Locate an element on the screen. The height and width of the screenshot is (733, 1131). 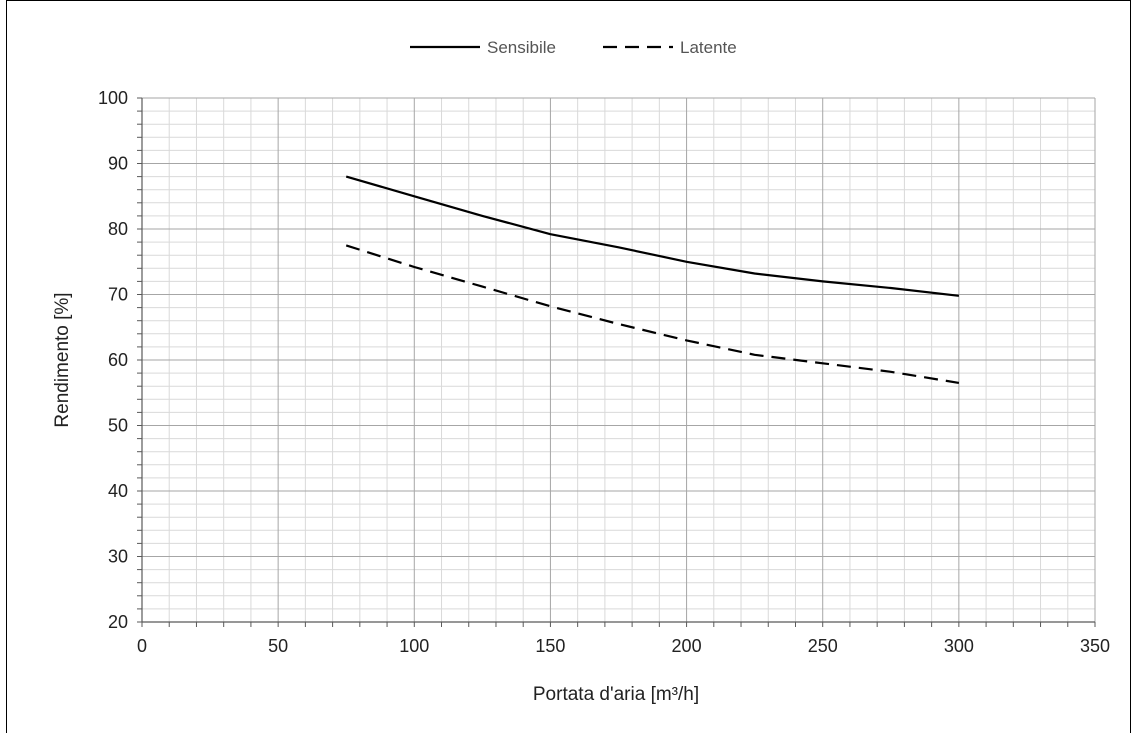
x-tick-label: 100 is located at coordinates (414, 646).